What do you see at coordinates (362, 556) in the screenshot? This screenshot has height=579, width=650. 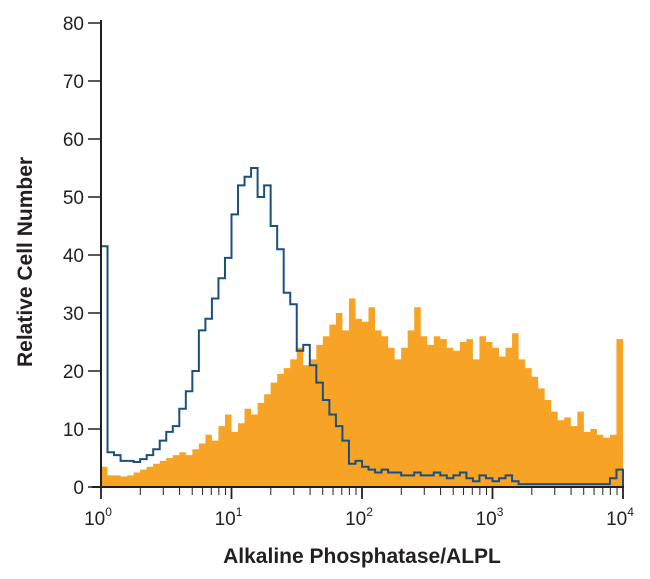 I see `x-axis-title: Alkaline Phosphatase/ALPL` at bounding box center [362, 556].